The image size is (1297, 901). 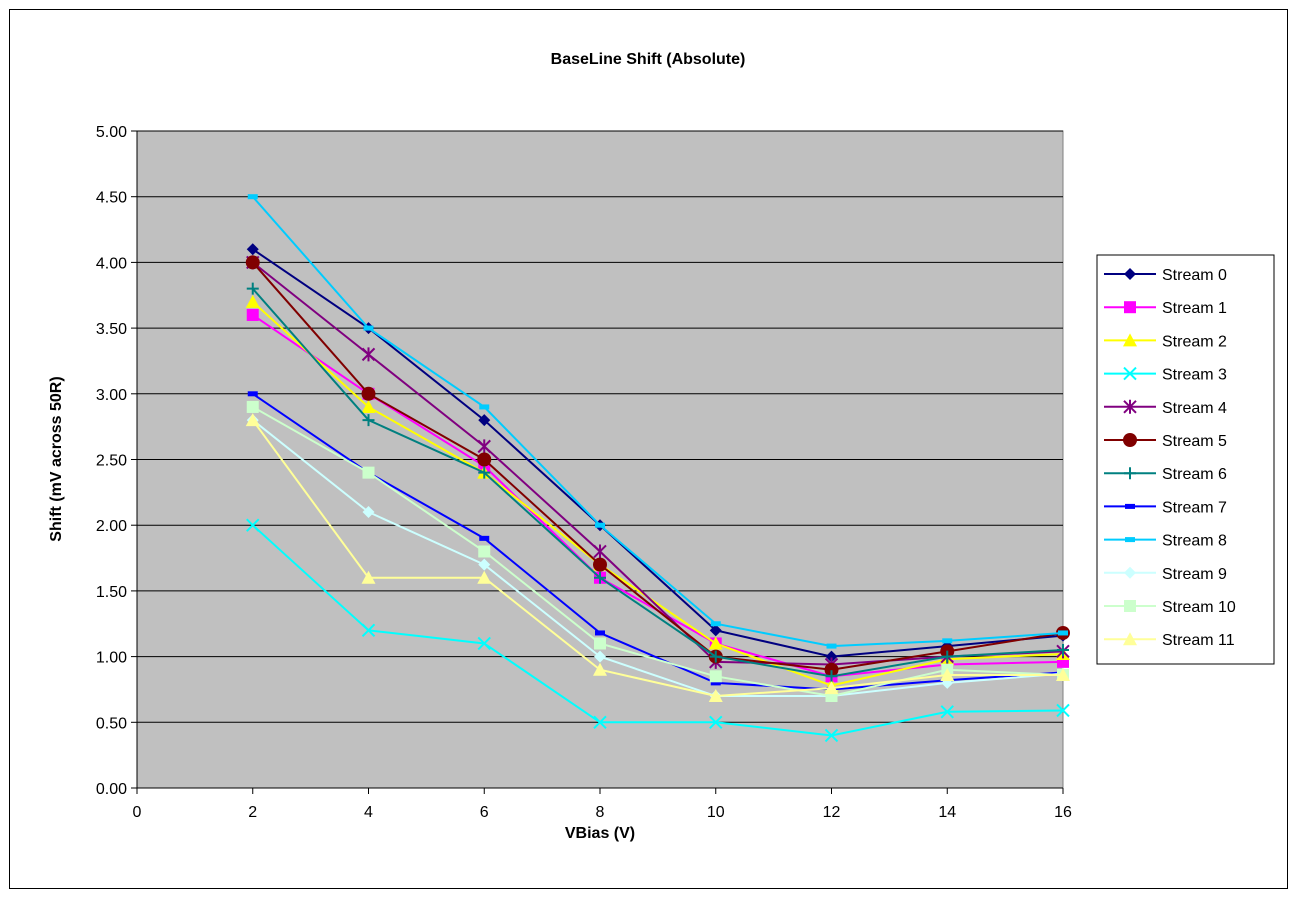 What do you see at coordinates (484, 812) in the screenshot?
I see `x-tick-label-3: 6` at bounding box center [484, 812].